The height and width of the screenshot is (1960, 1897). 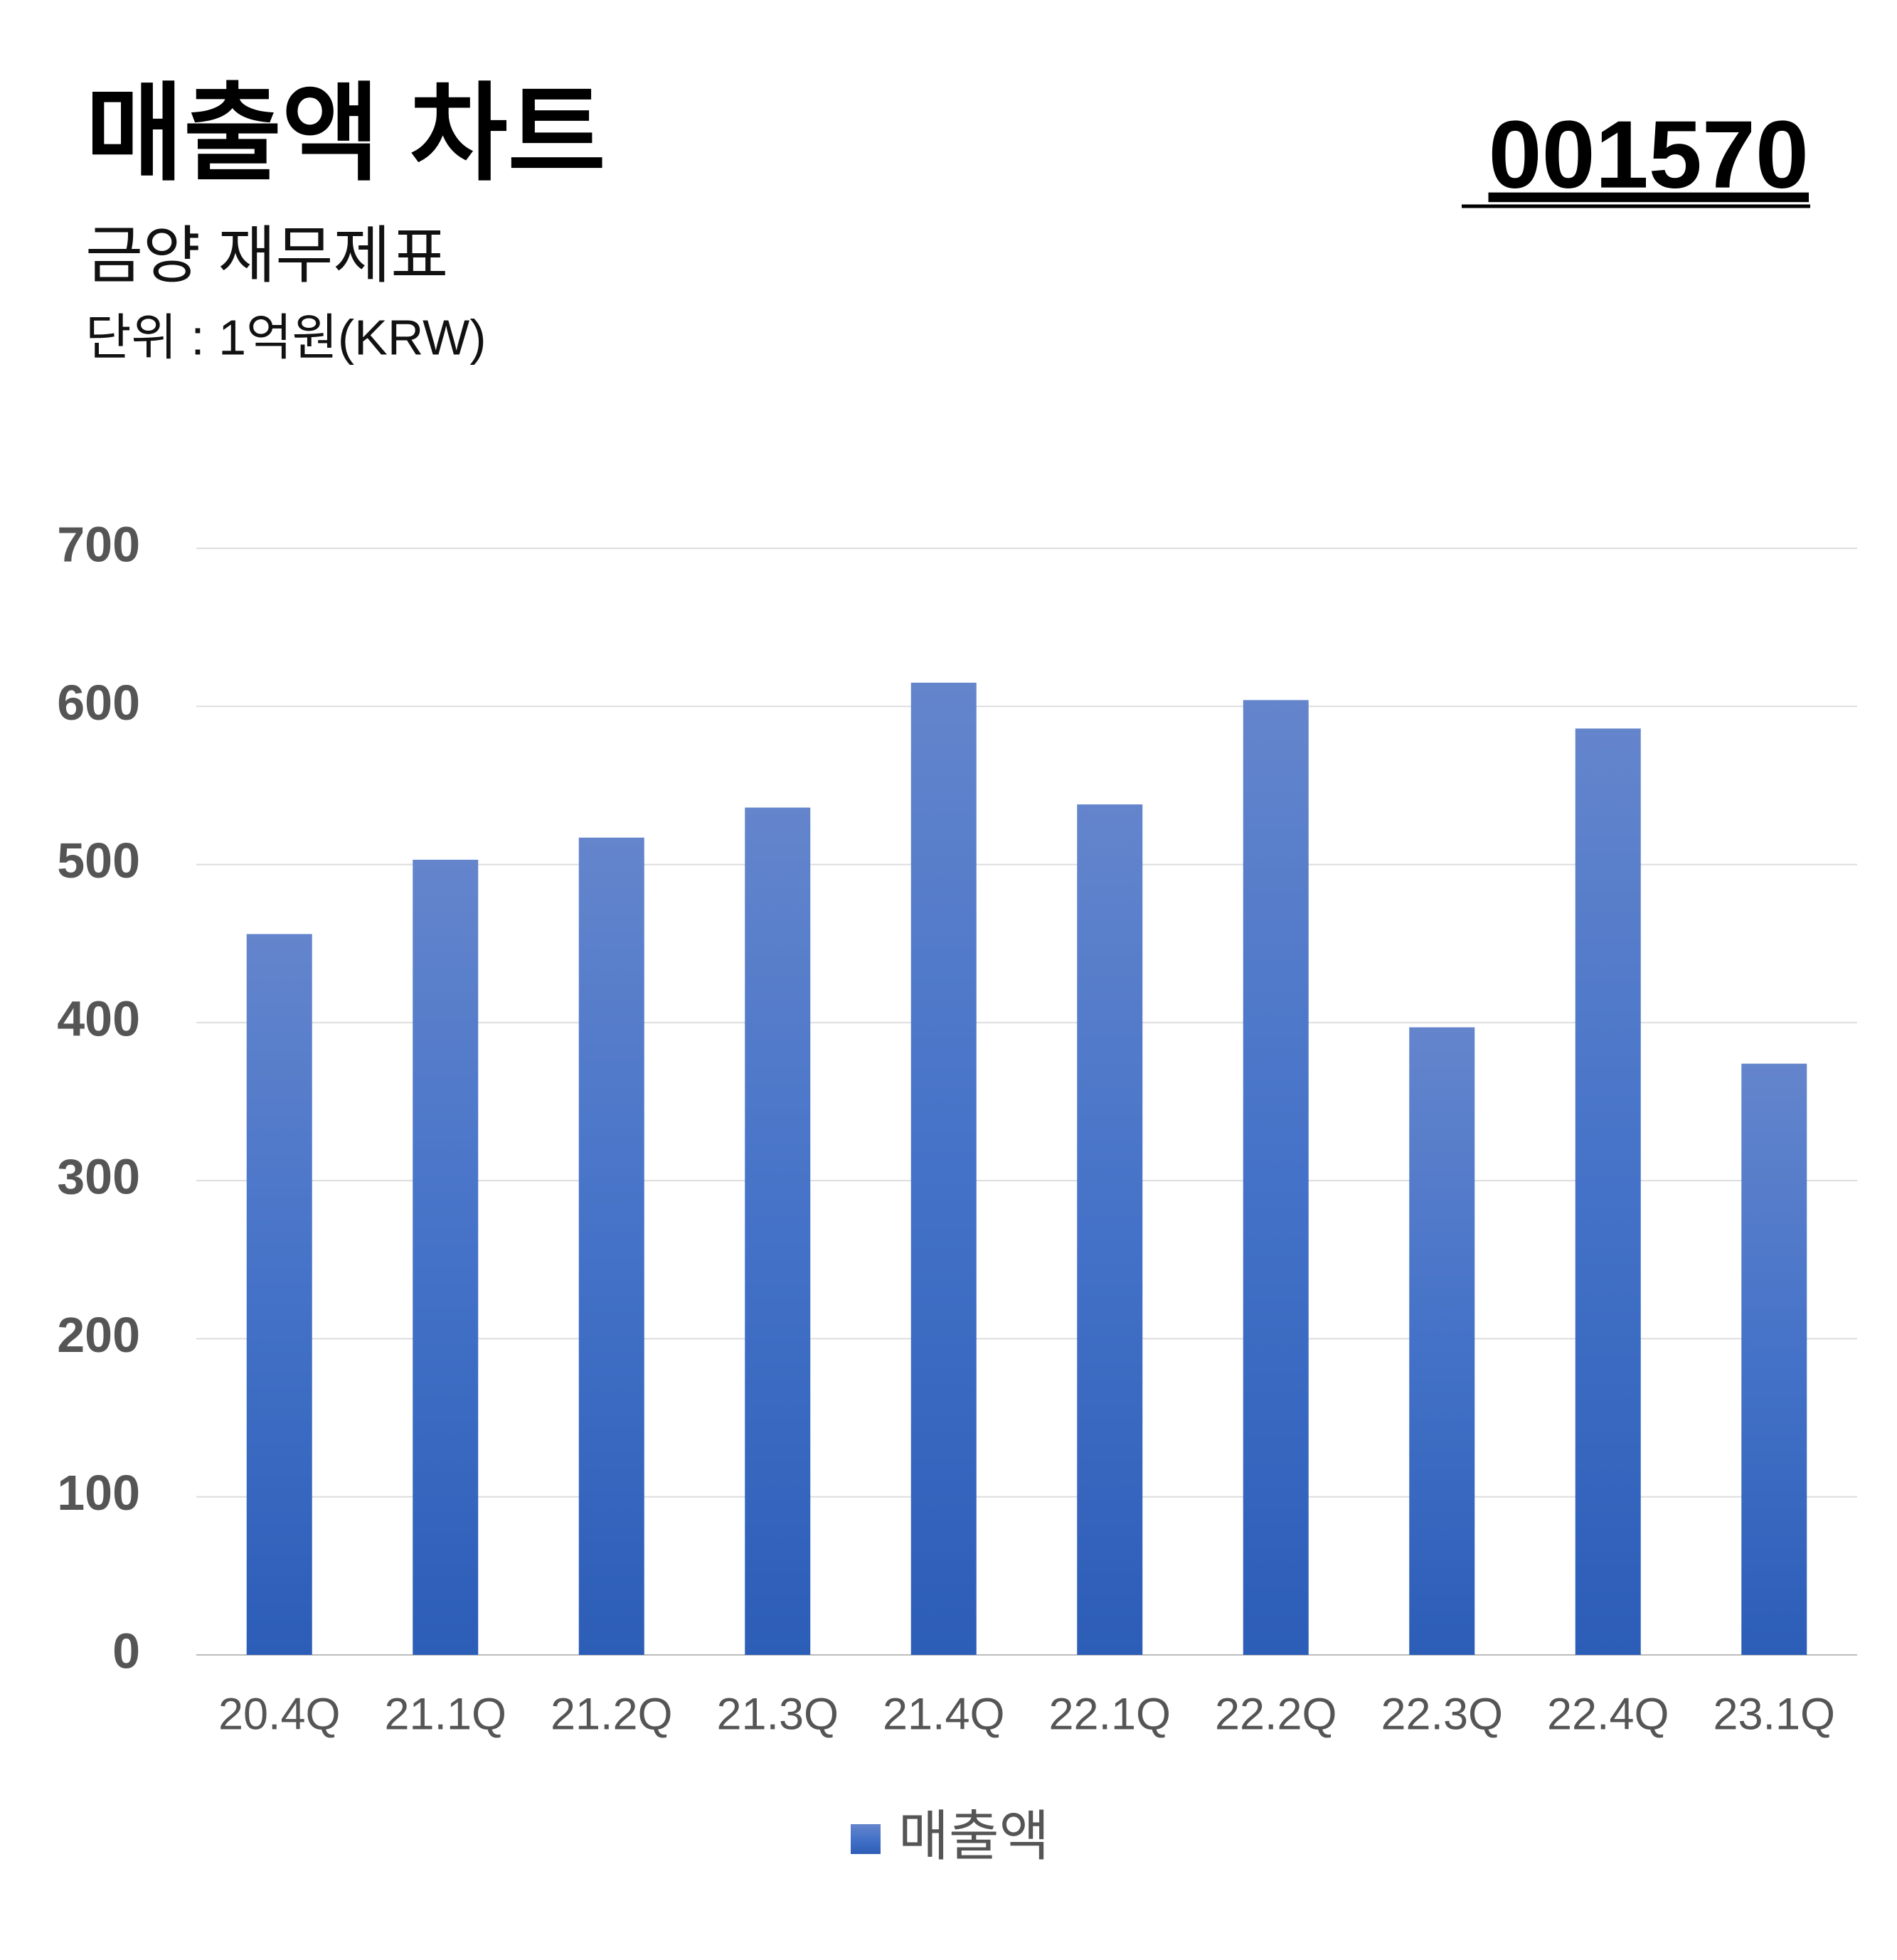 I want to click on x-tick-label: 21.2Q, so click(x=612, y=1715).